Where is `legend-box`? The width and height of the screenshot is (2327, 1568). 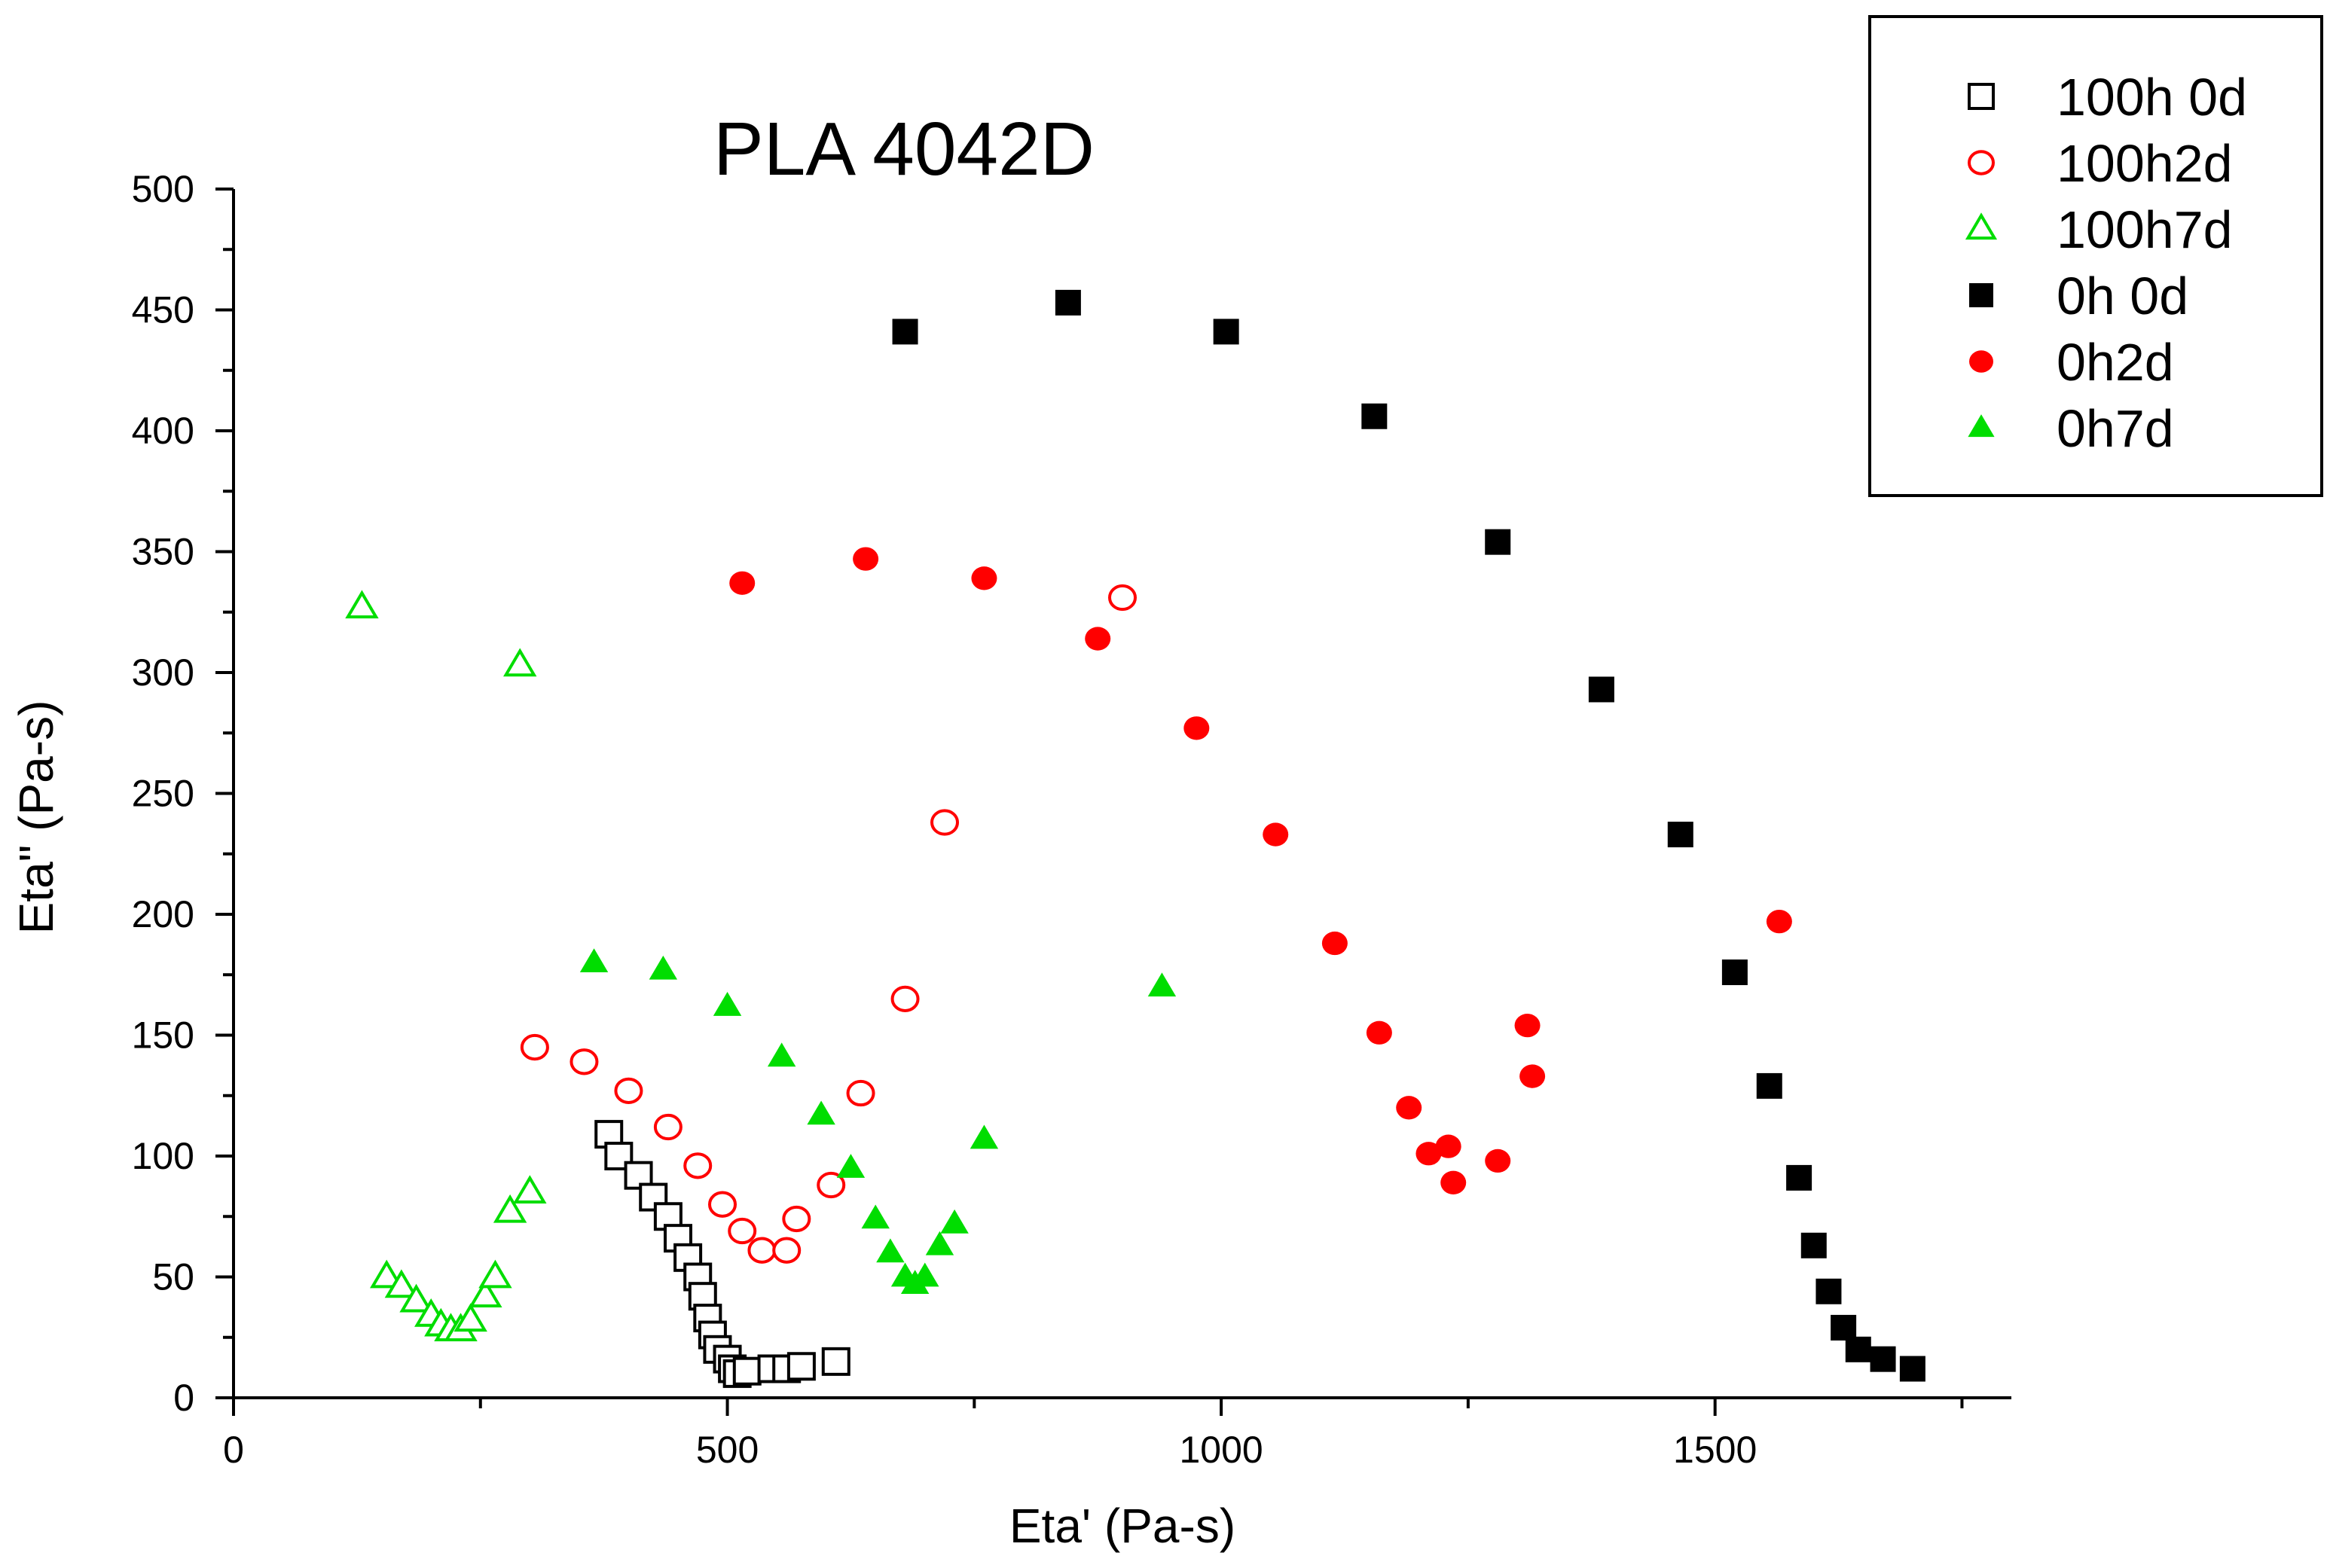
legend-box is located at coordinates (2095, 256).